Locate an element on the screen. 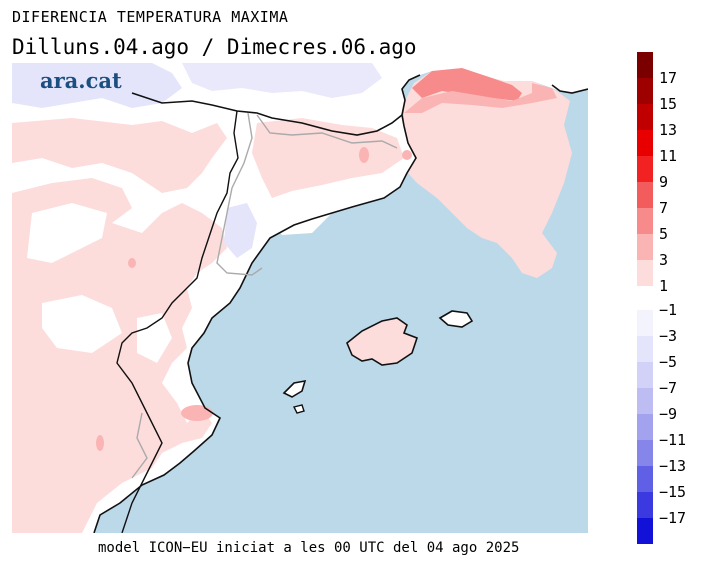 Image resolution: width=711 pixels, height=565 pixels. color-legend: 17 15 13 11 9 7 5 3 1 −1 −3 −5 −7 −9 −11 −13 −15 −17 is located at coordinates (661, 298).